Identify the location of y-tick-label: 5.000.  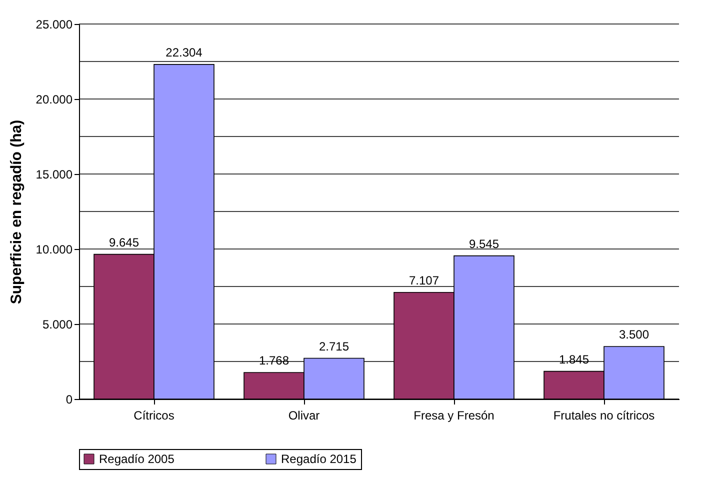
(57, 325).